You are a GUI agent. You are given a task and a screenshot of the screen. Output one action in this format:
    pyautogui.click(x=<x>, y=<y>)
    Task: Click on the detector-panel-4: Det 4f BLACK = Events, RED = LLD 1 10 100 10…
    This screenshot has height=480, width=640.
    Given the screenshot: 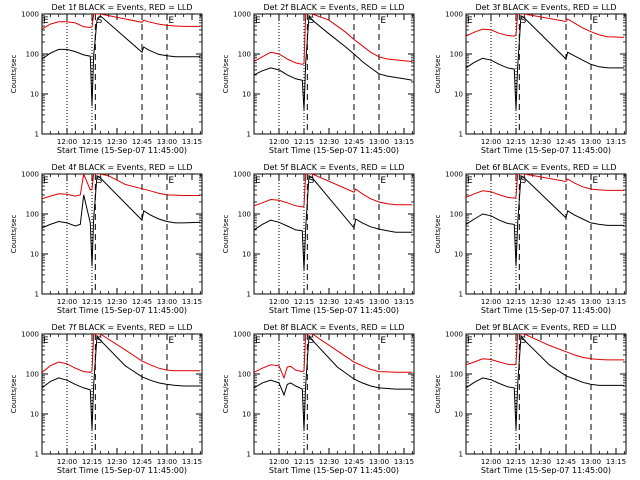 What is the action you would take?
    pyautogui.click(x=106, y=239)
    